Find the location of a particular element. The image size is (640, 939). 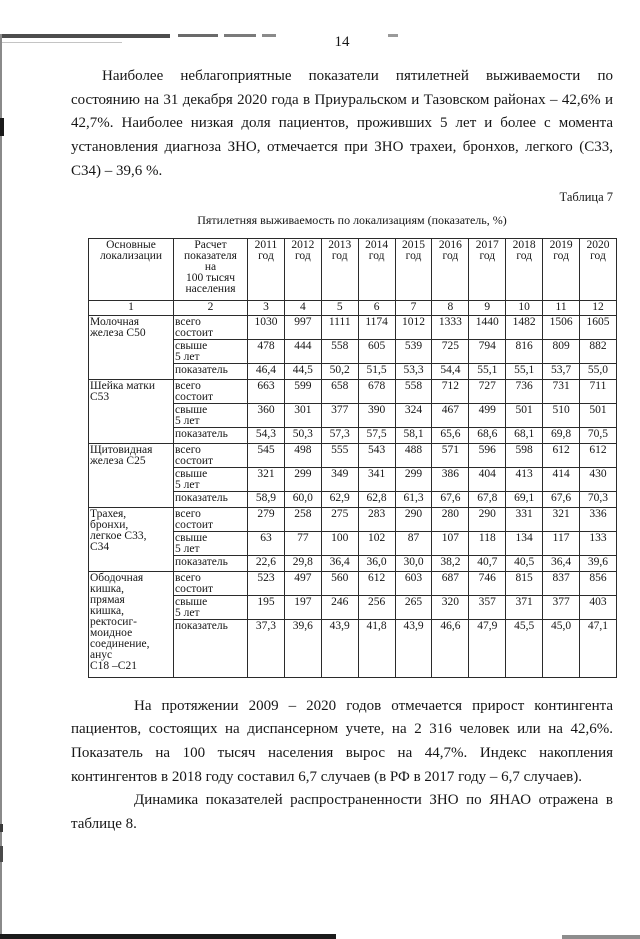

value-cell: 377 is located at coordinates (561, 607).